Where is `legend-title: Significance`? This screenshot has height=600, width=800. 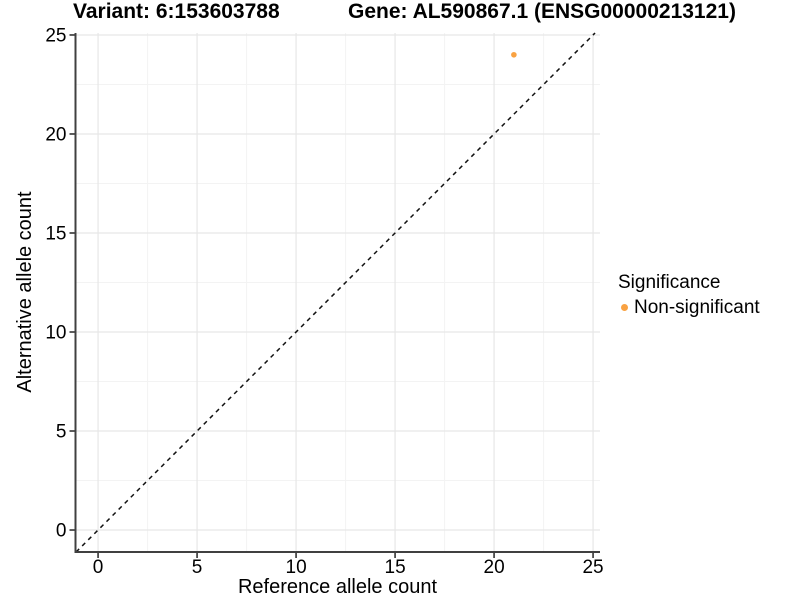 legend-title: Significance is located at coordinates (669, 282).